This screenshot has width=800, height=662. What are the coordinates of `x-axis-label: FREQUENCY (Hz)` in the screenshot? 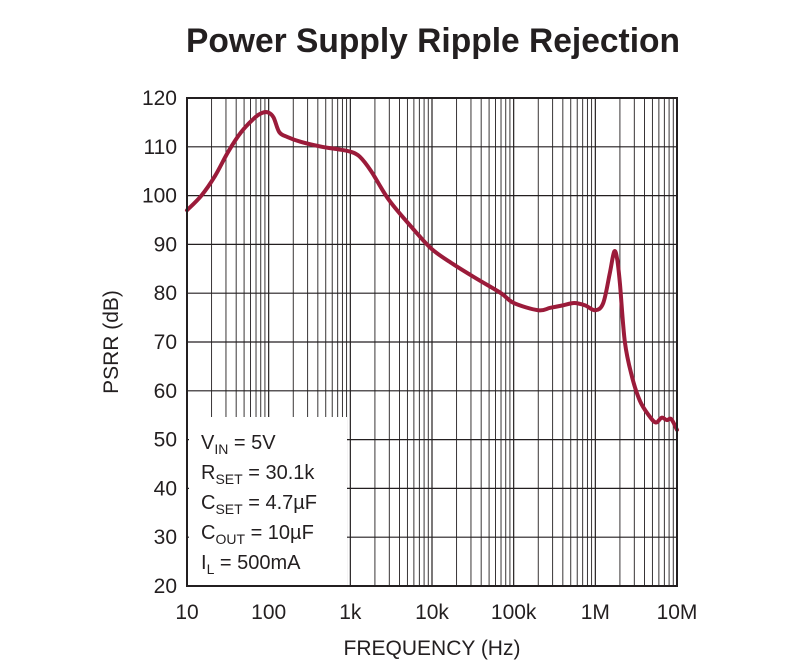 It's located at (432, 648).